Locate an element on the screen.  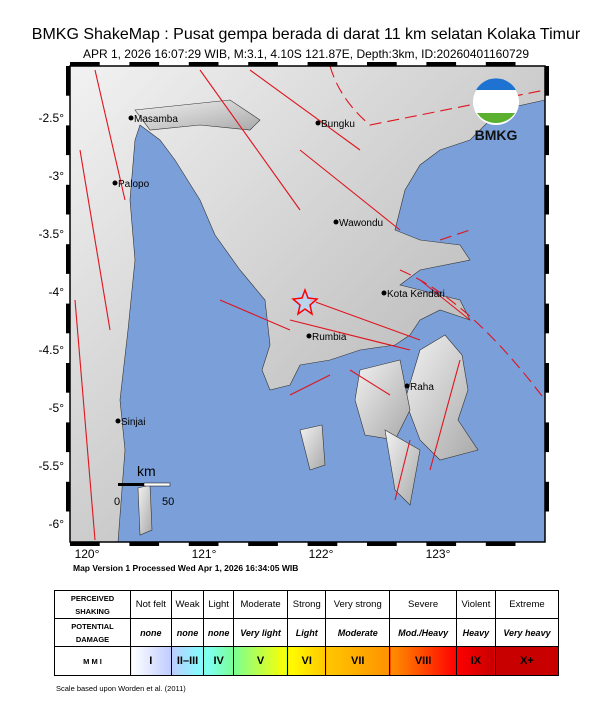
shaking-cell: Light is located at coordinates (218, 604).